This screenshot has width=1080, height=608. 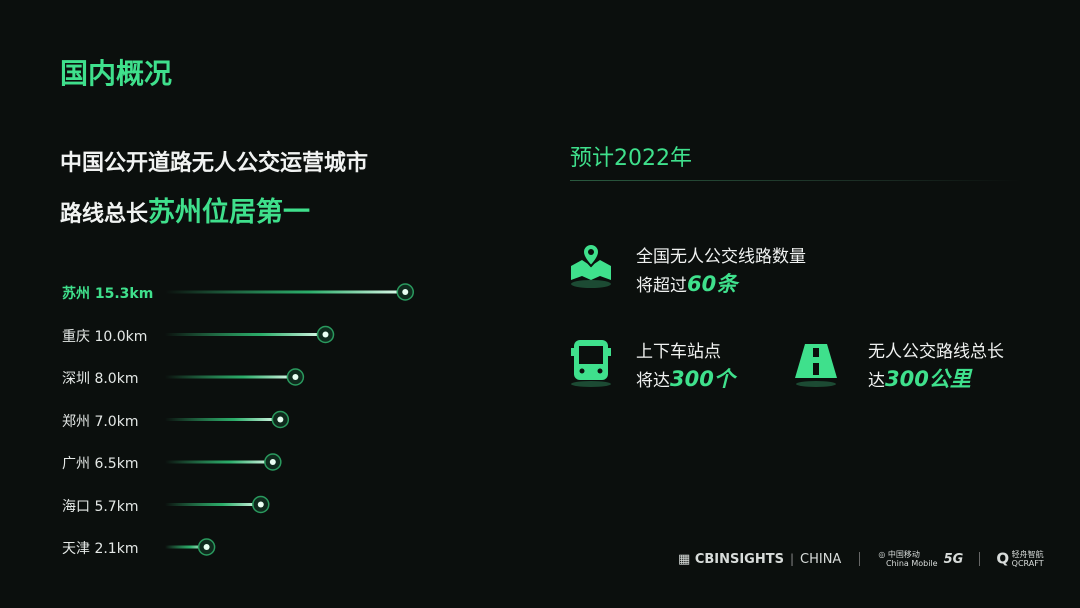 I want to click on stat-label: 全国无人公交线路数量, so click(x=721, y=257).